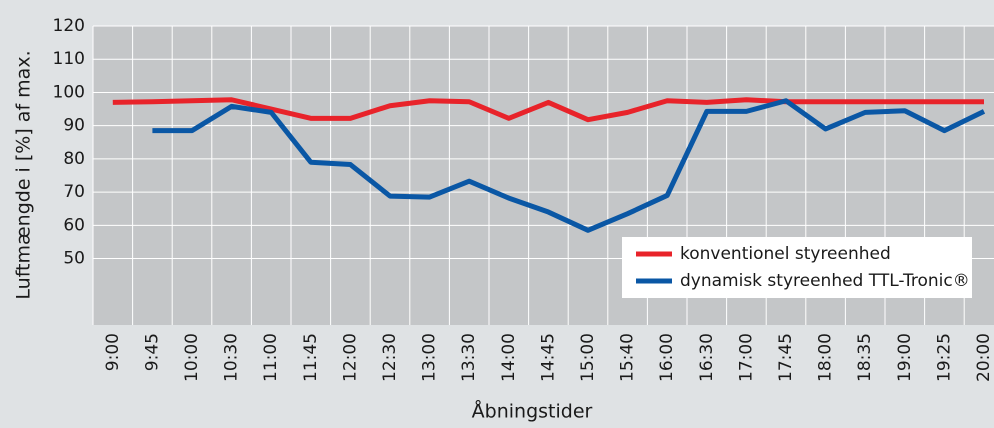  I want to click on series-line, so click(548, 110).